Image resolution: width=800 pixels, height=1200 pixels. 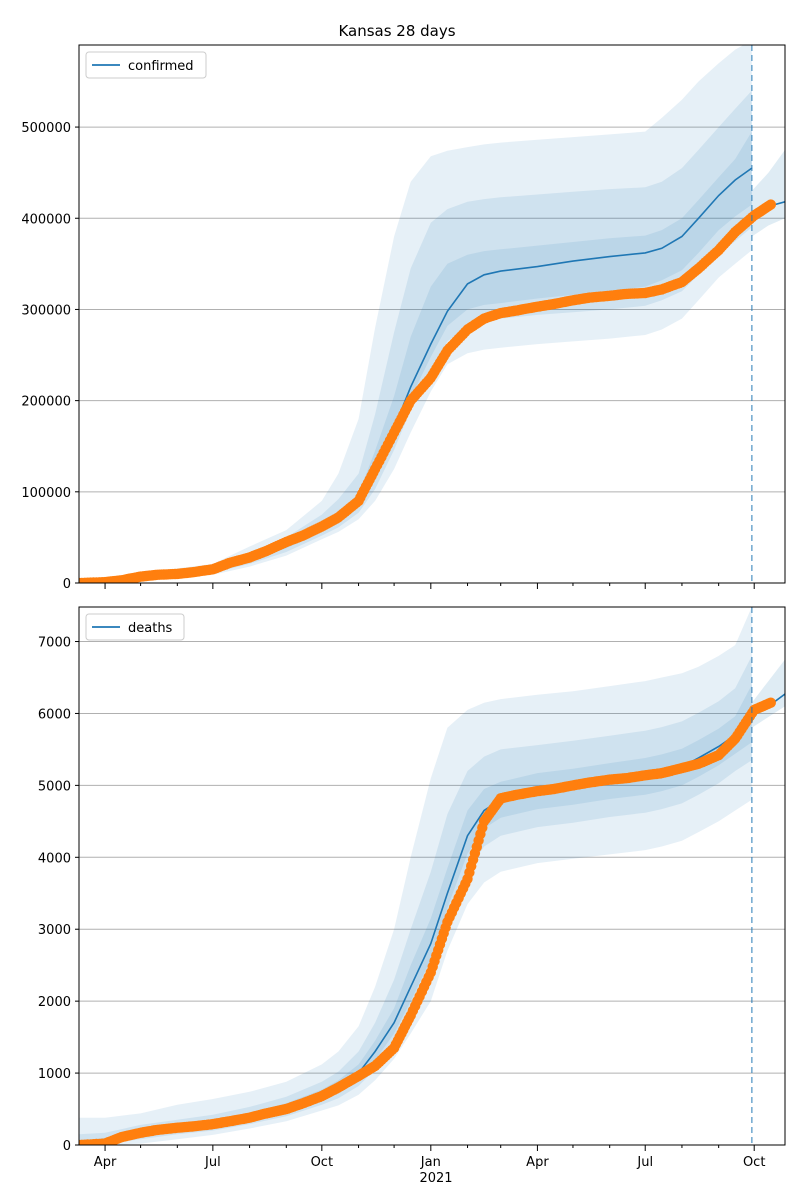 I want to click on y-tick-label: 4000, so click(x=54, y=858).